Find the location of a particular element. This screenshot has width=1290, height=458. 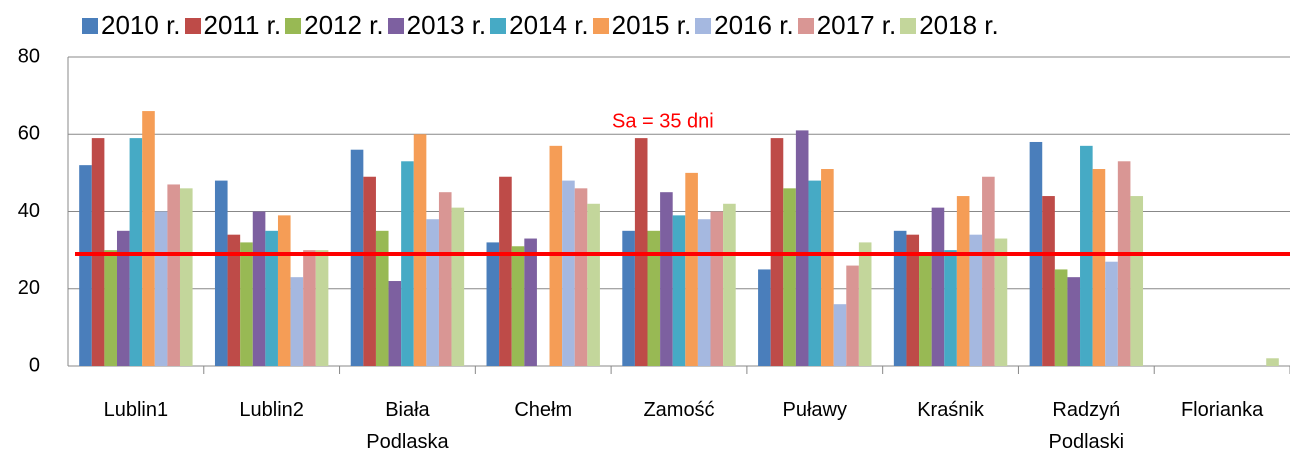

legend-label: 2018 r. is located at coordinates (959, 25).